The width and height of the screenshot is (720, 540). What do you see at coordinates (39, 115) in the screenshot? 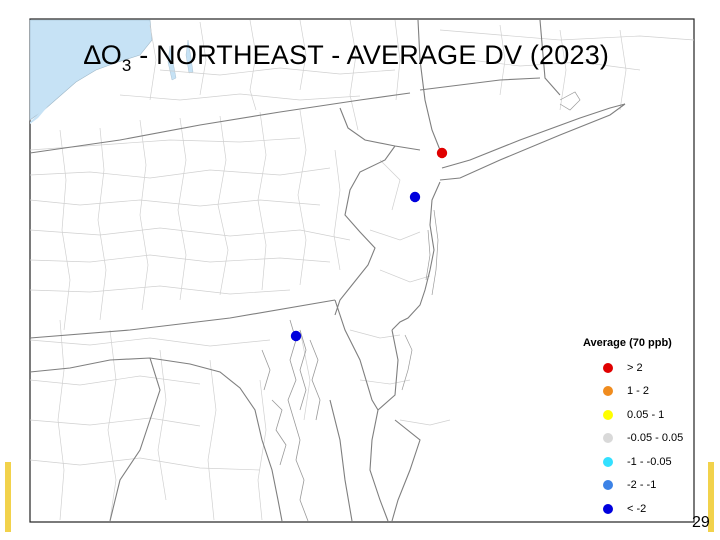
I see `lake-erie` at bounding box center [39, 115].